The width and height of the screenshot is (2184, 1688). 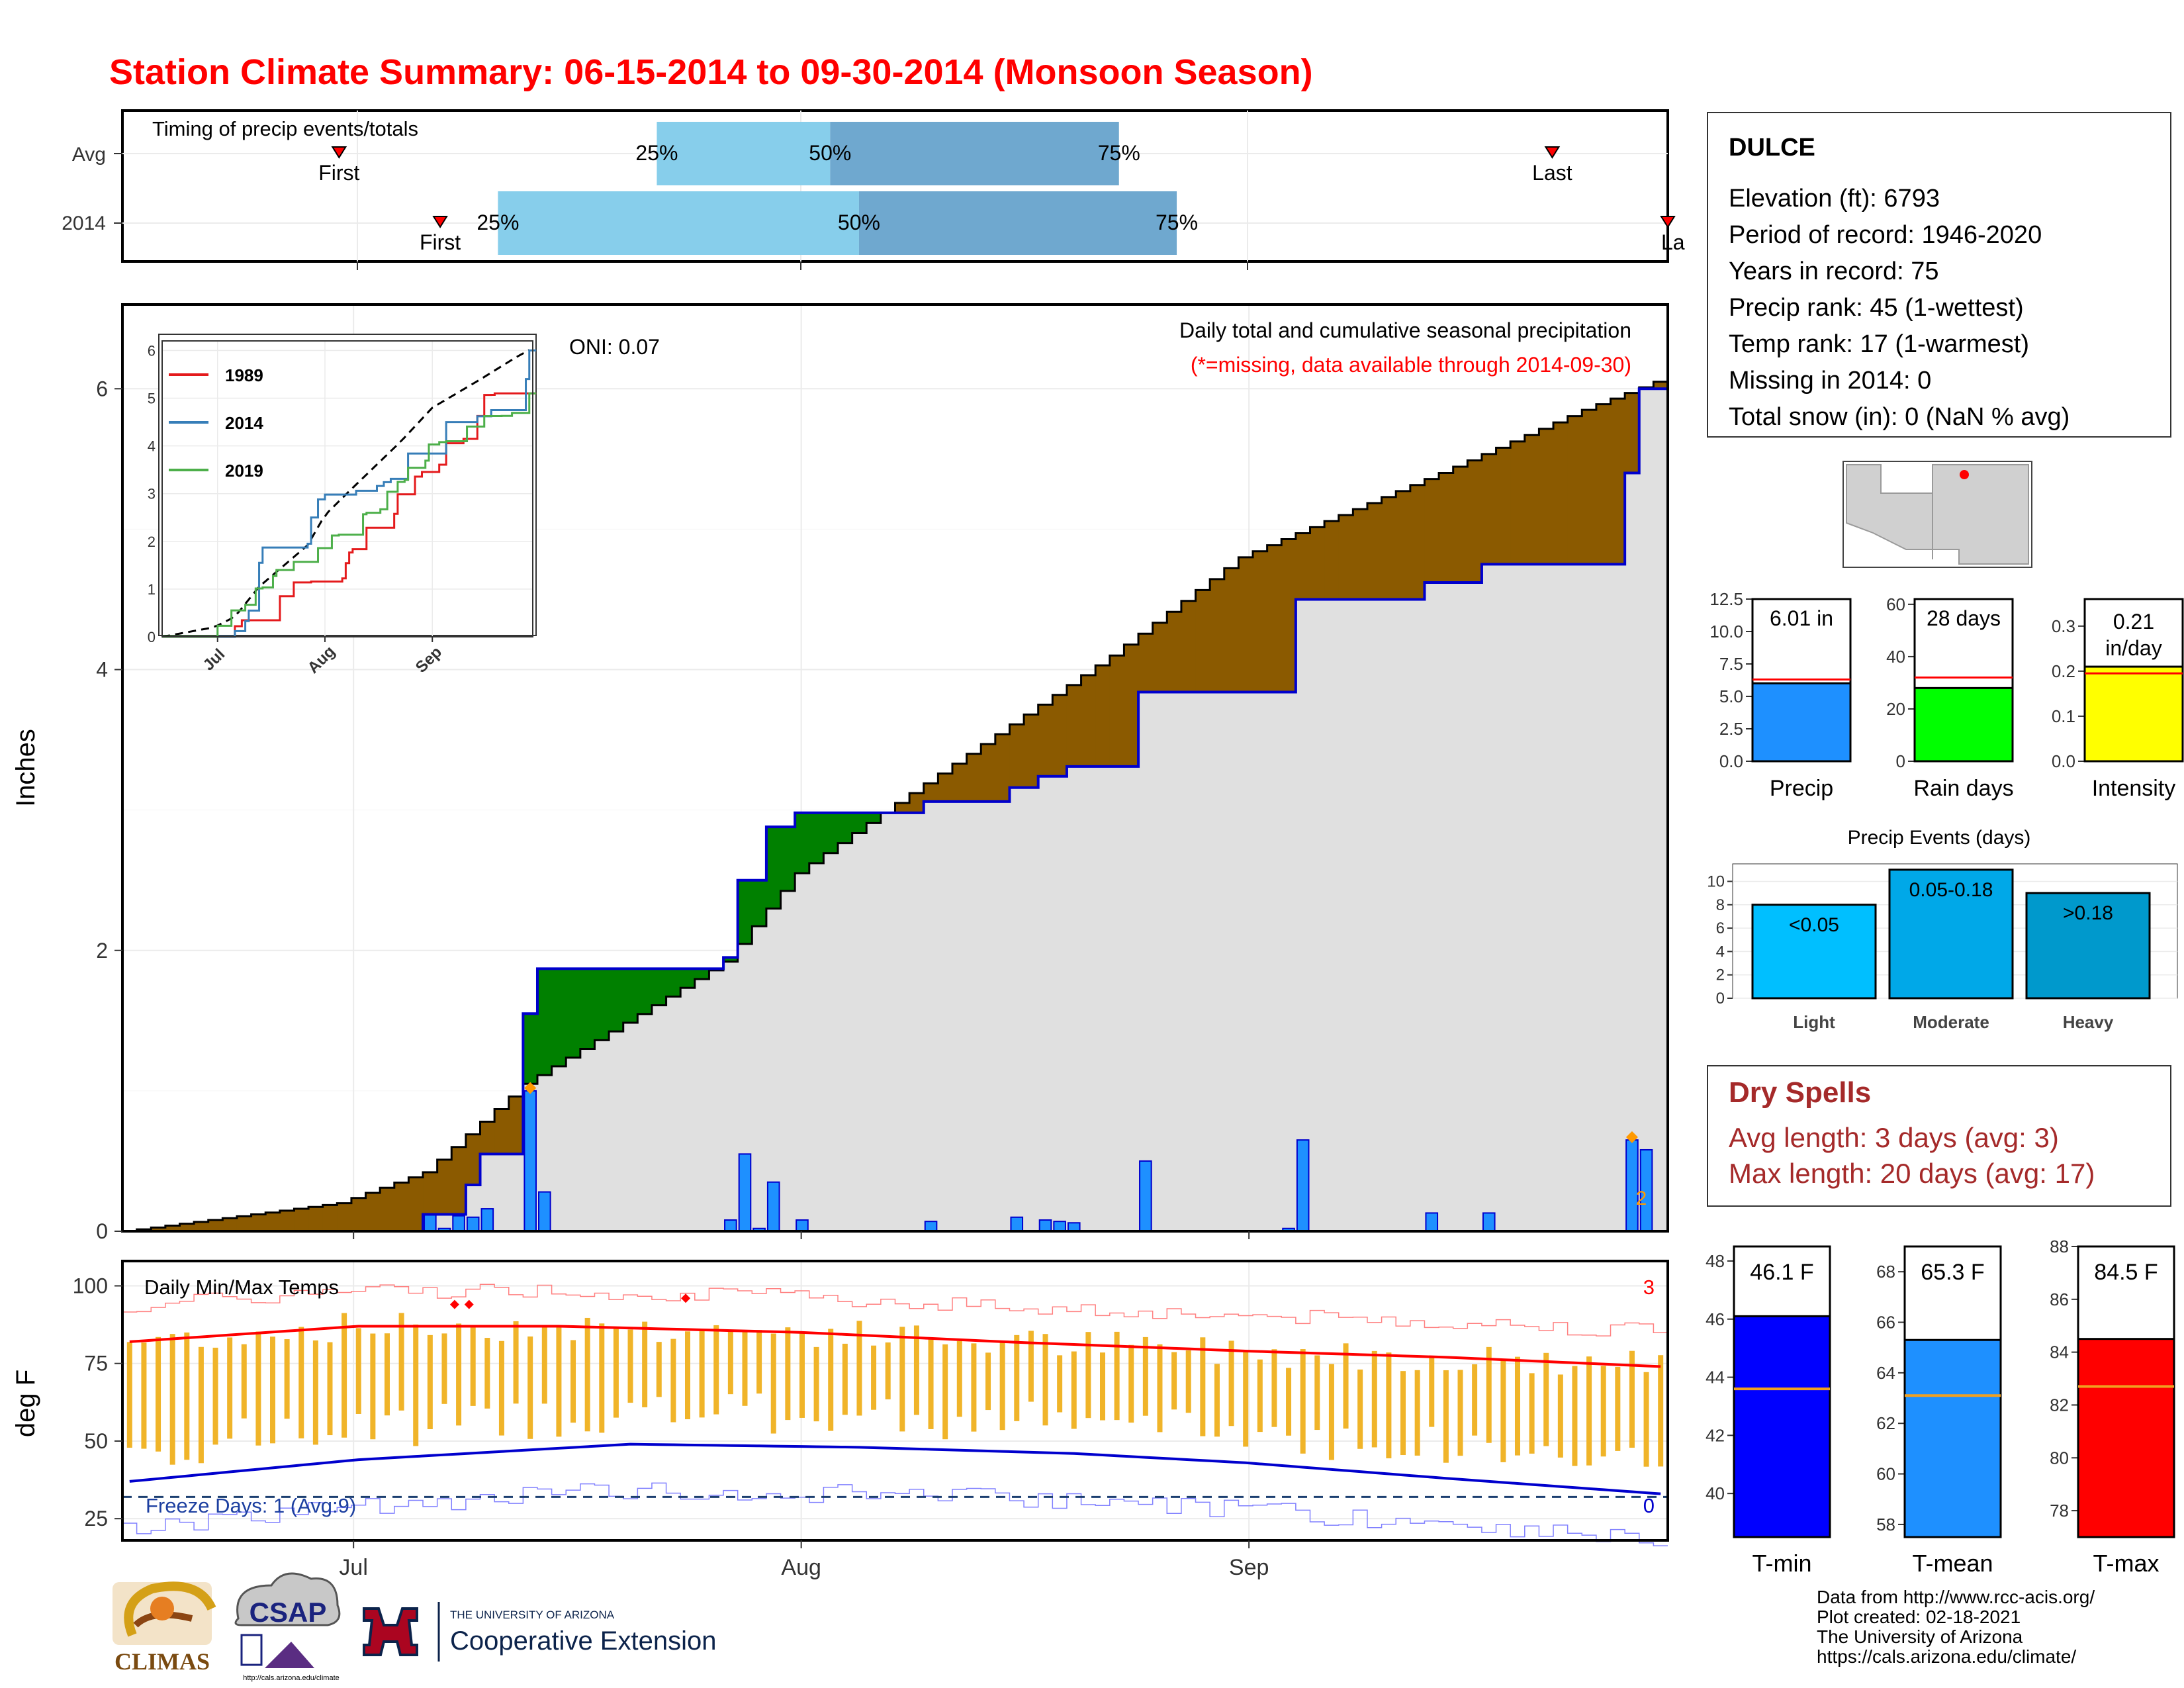 I want to click on temp-bar-2: 78 80 82 84 86 88 84.5 F T-max, so click(x=2112, y=1407).